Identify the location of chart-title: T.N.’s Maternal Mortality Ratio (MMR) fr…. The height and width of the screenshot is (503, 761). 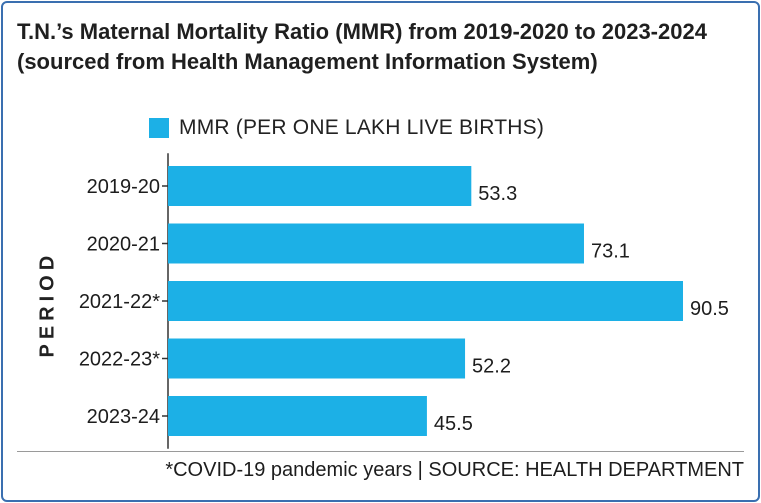
(362, 46).